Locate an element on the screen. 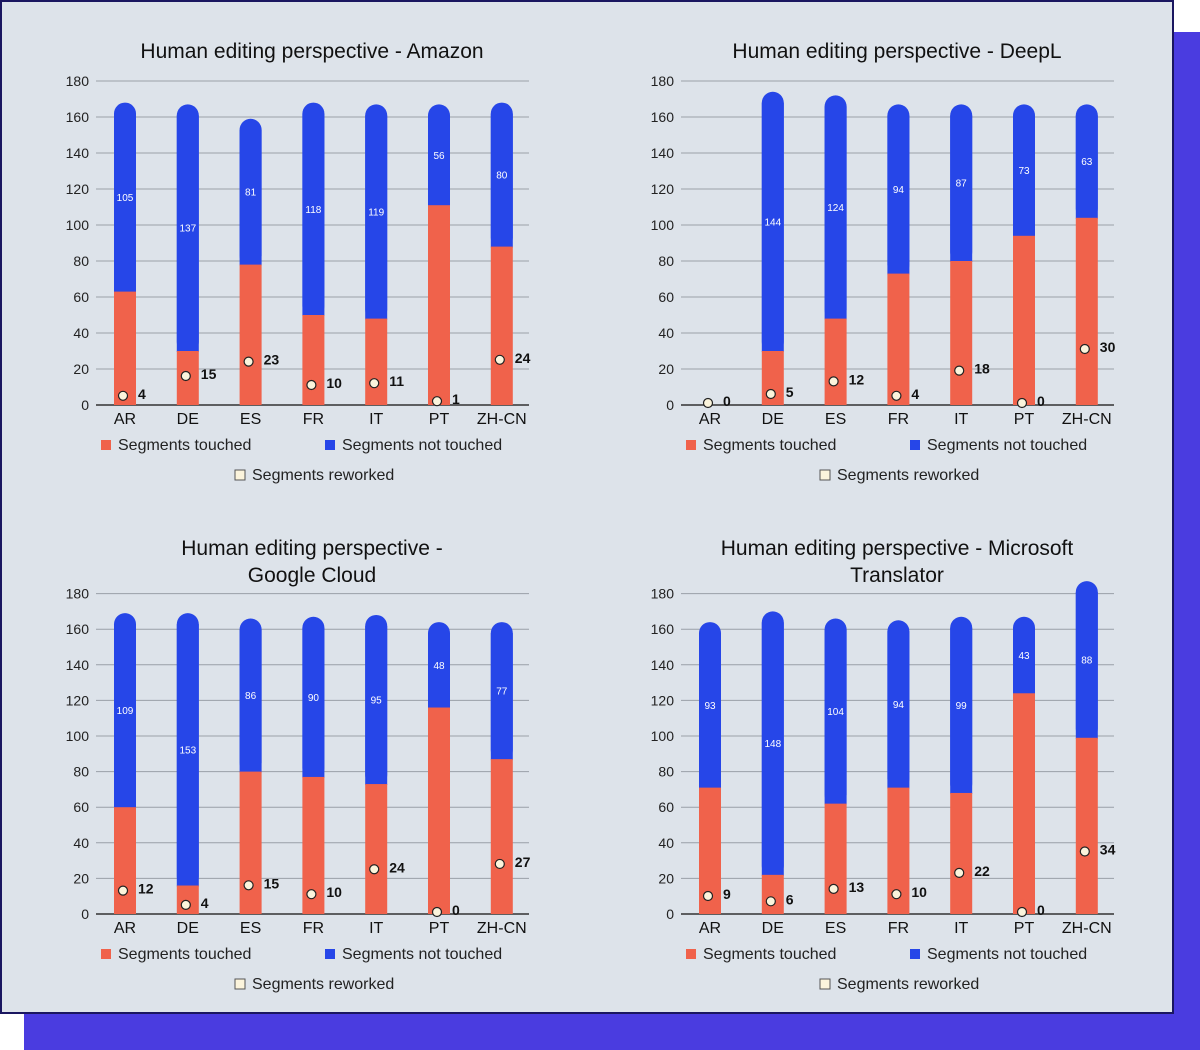 The image size is (1200, 1050). reworked-point-de is located at coordinates (770, 901).